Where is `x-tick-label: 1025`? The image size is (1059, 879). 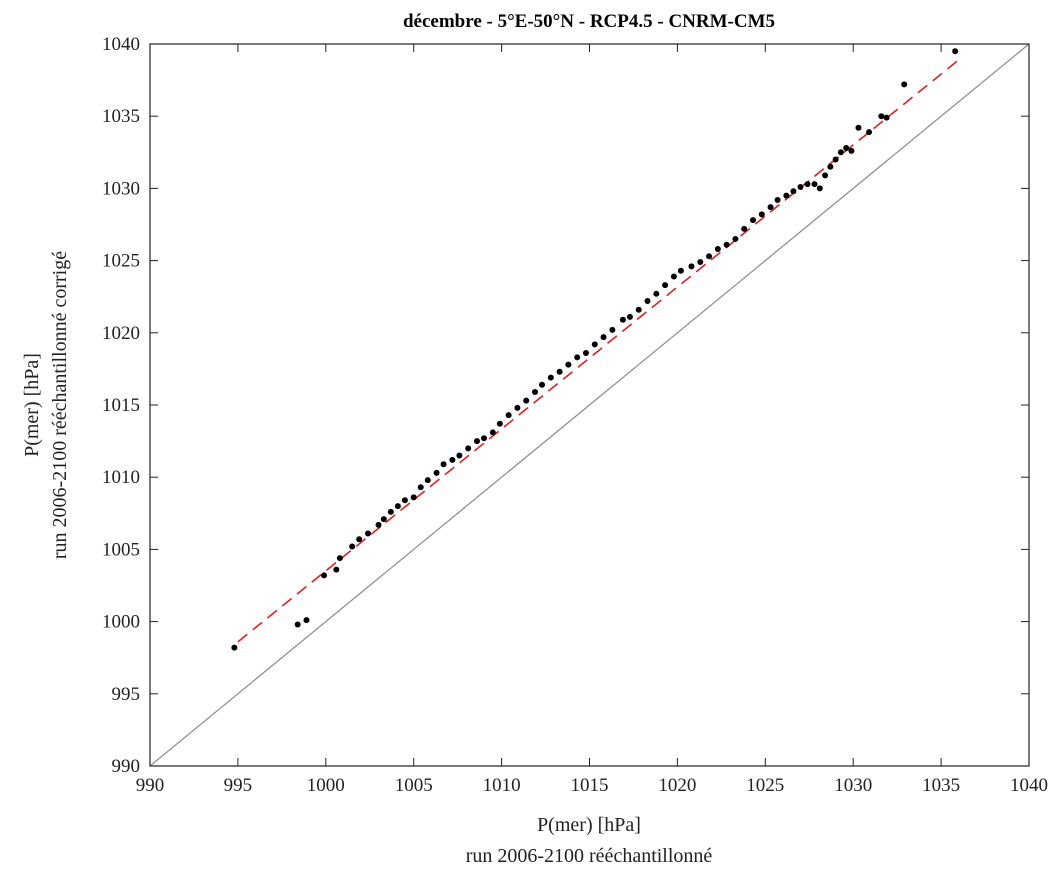
x-tick-label: 1025 is located at coordinates (765, 785).